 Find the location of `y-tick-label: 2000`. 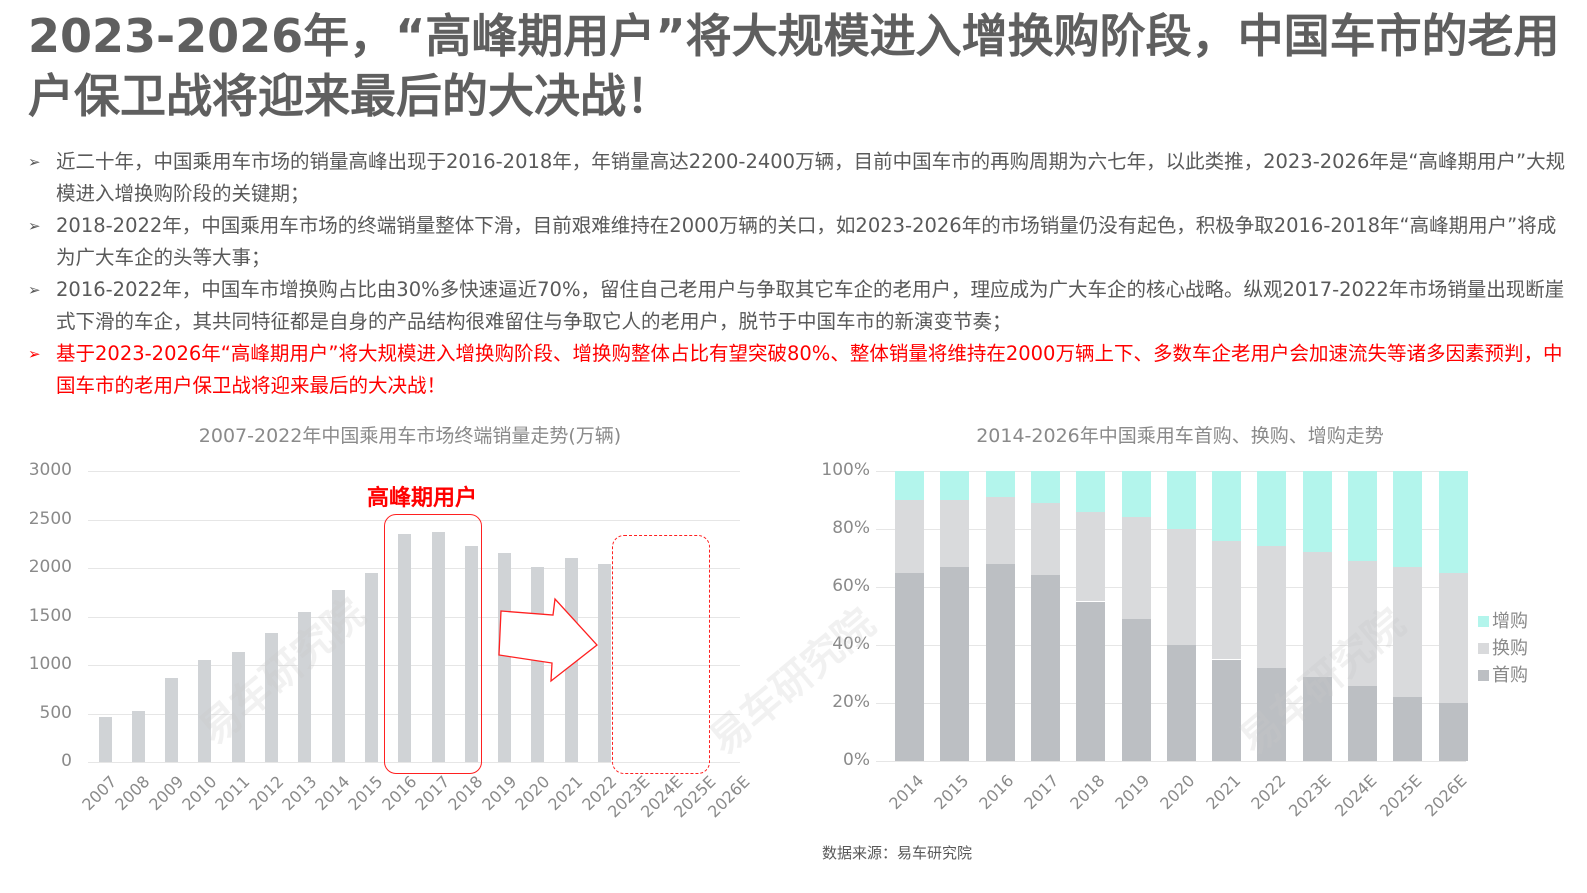

y-tick-label: 2000 is located at coordinates (50, 567).